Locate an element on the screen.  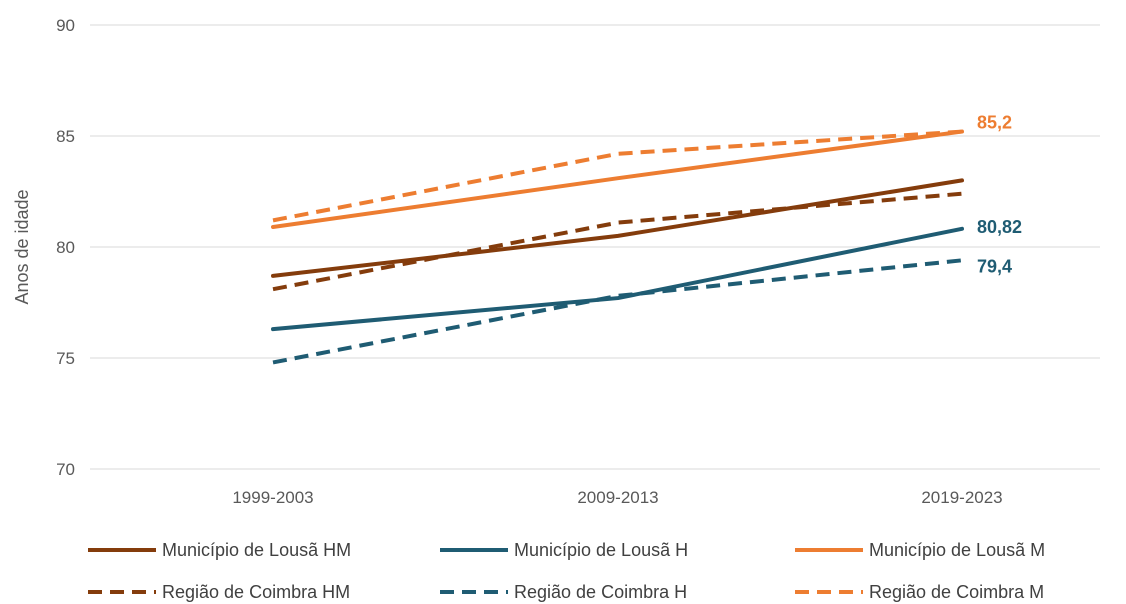
y-tick-label: 85 is located at coordinates (65, 136).